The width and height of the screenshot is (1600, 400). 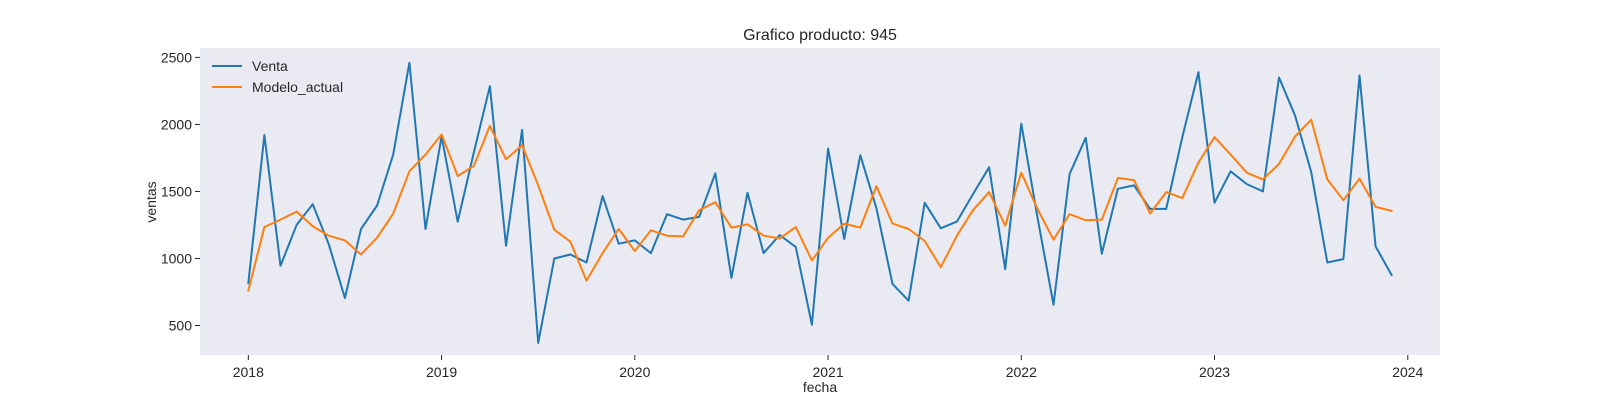 I want to click on x-axis-label: fecha, so click(x=820, y=387).